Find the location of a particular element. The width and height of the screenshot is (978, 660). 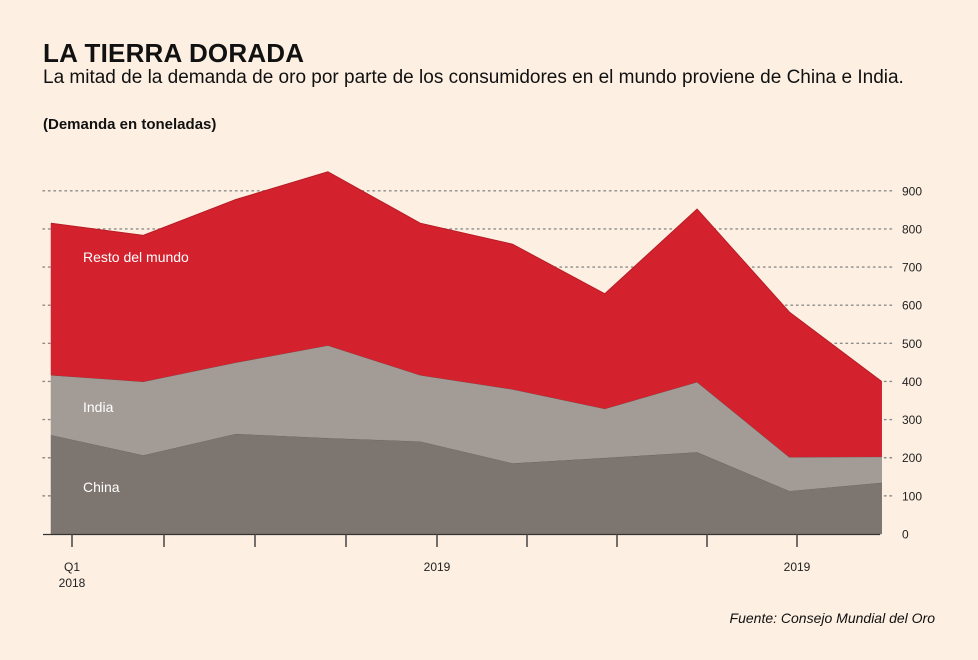

y-axis-ticks: 0 100 200 300 400 500 600 700 800 900 is located at coordinates (912, 362).